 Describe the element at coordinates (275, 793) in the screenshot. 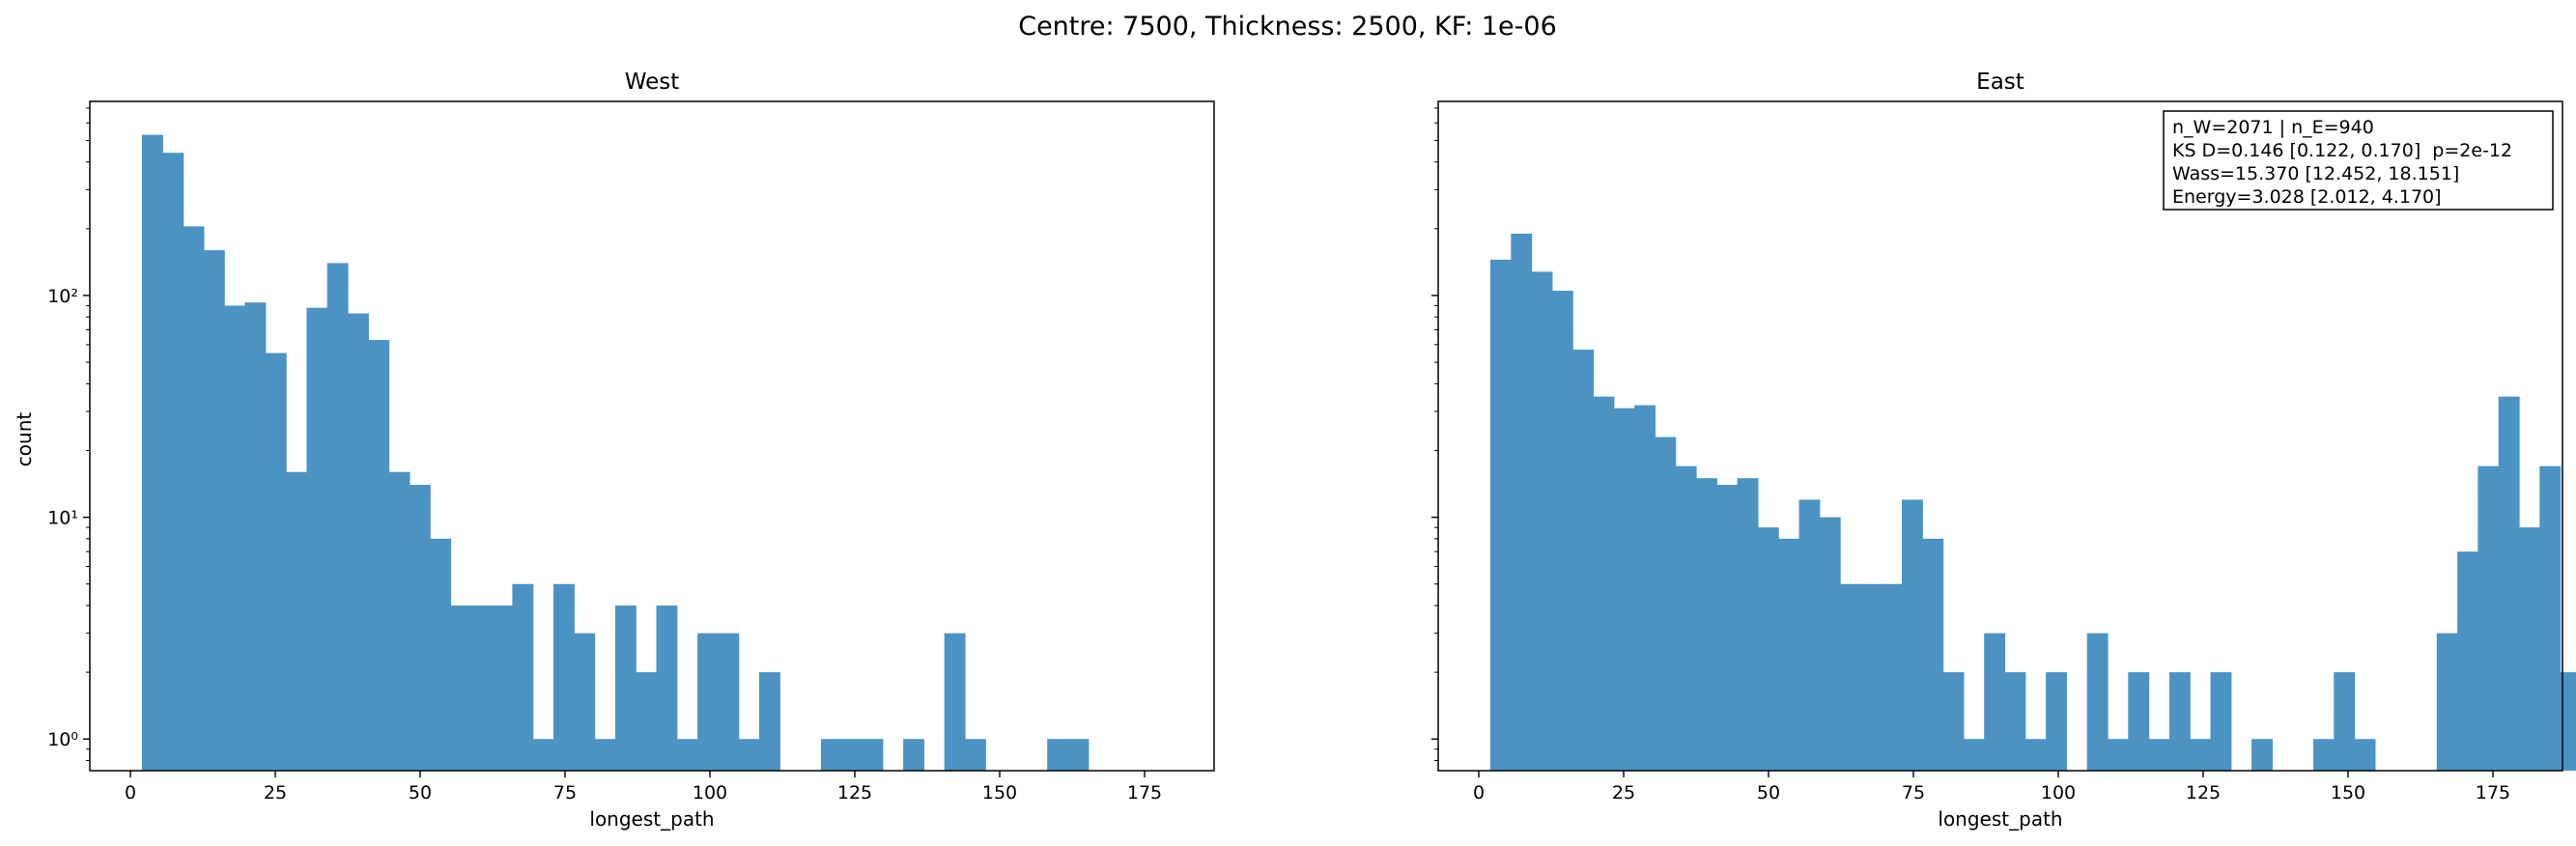

I see `x-tick-label: 25` at that location.